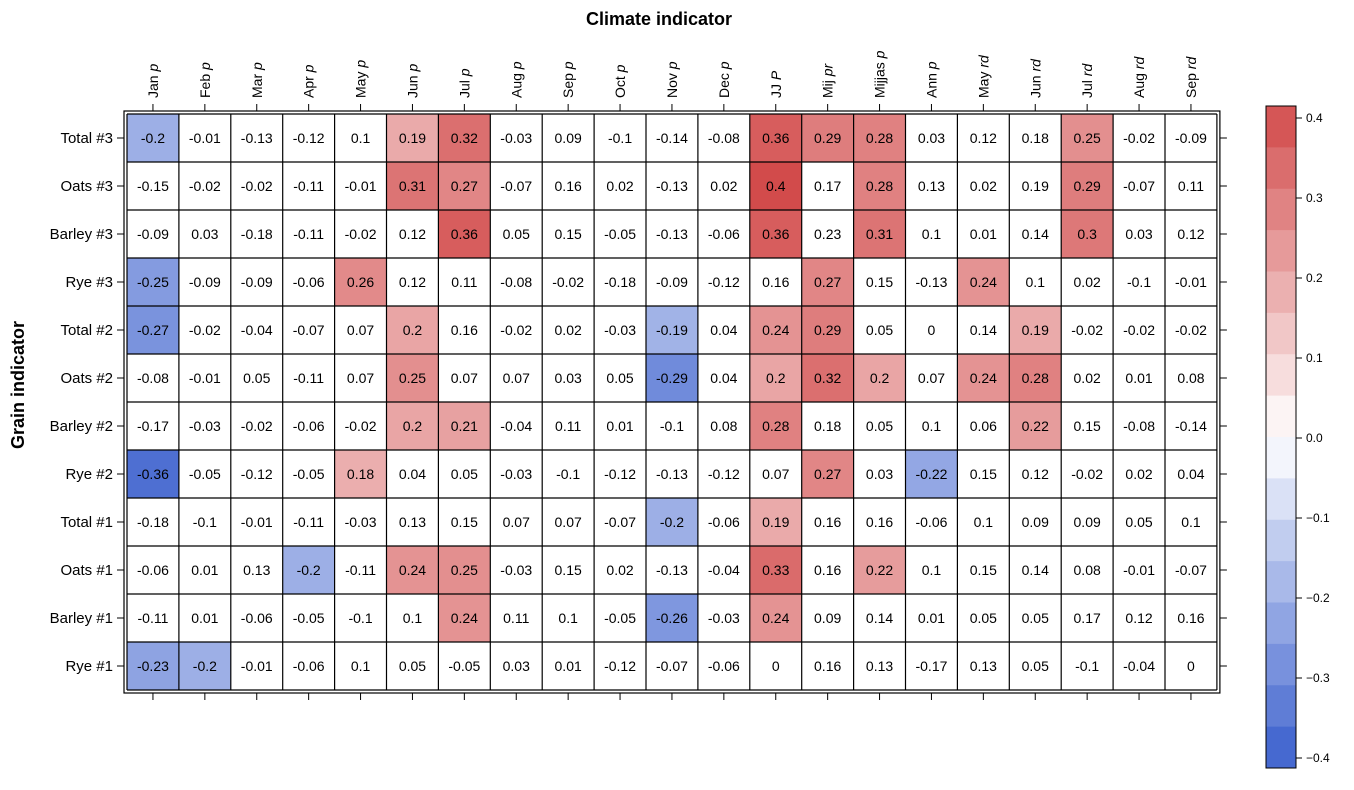 Image resolution: width=1354 pixels, height=790 pixels. What do you see at coordinates (153, 666) in the screenshot?
I see `cell-value-label: -0.23` at bounding box center [153, 666].